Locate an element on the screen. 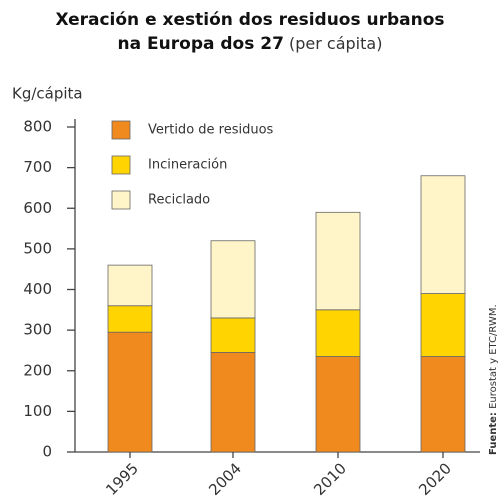 This screenshot has height=504, width=500. source-label: Fuente: is located at coordinates (493, 433).